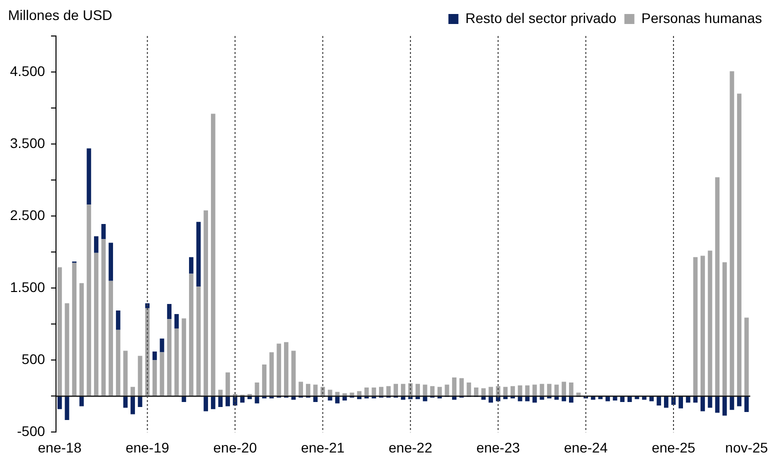  Describe the element at coordinates (322, 447) in the screenshot. I see `x-tick-label: ene-21` at that location.